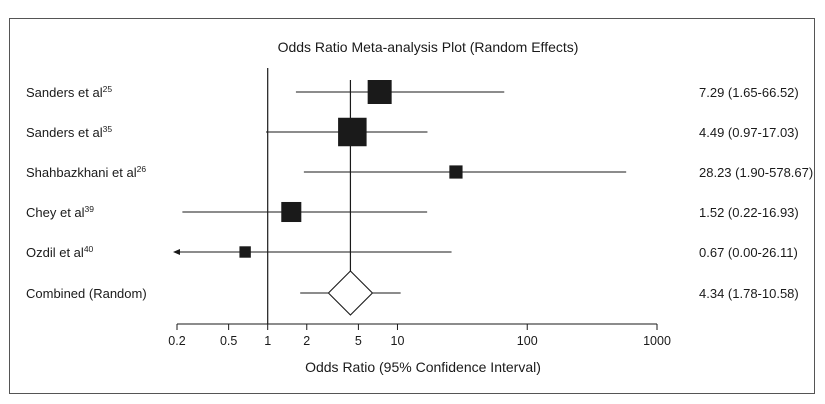  I want to click on study-row: Sanders et al25 7.29 (1.65-66.52), so click(412, 92).